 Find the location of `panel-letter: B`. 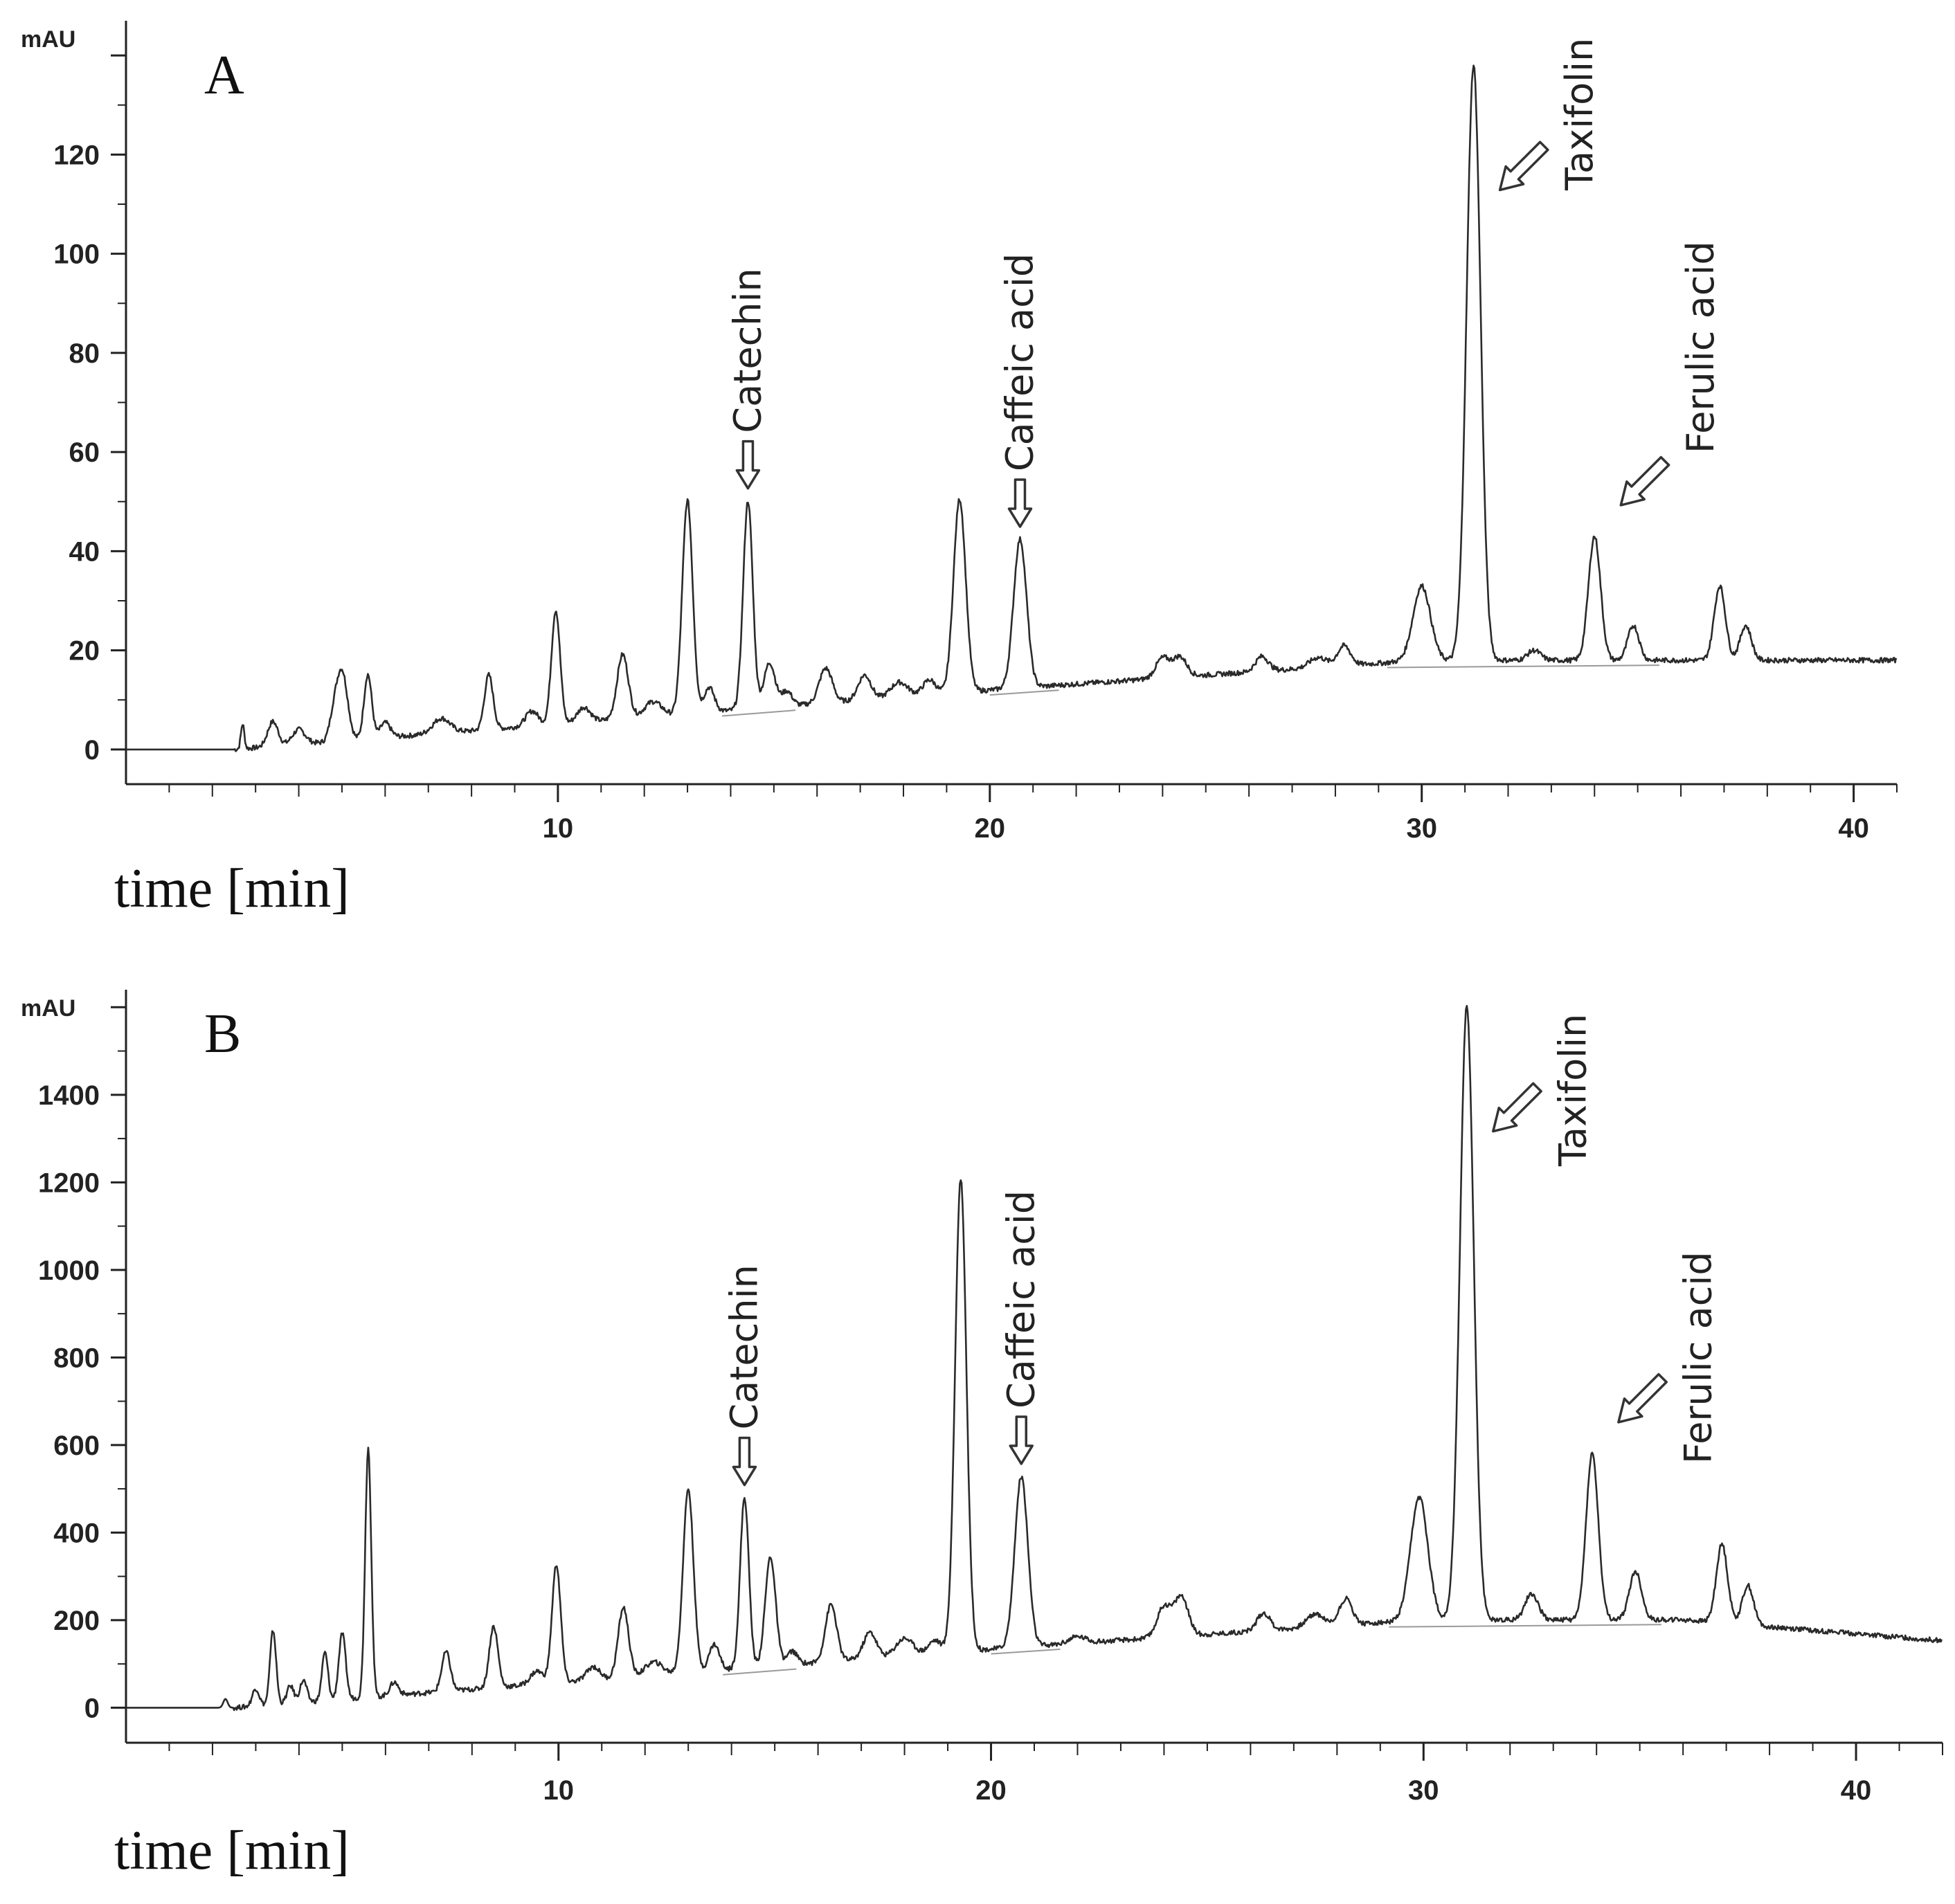

panel-letter: B is located at coordinates (223, 1034).